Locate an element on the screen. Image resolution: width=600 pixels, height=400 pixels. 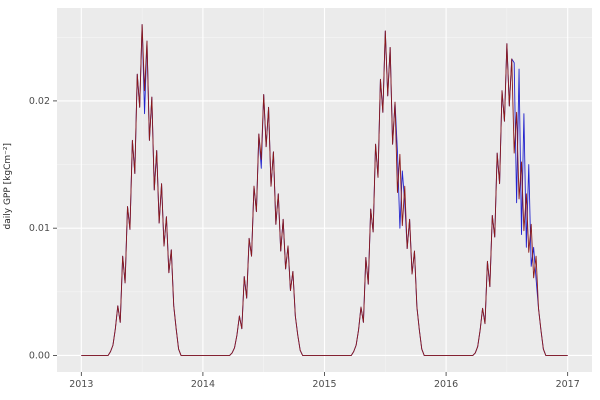
x-axis-tick-label: 2016 is located at coordinates (446, 384).